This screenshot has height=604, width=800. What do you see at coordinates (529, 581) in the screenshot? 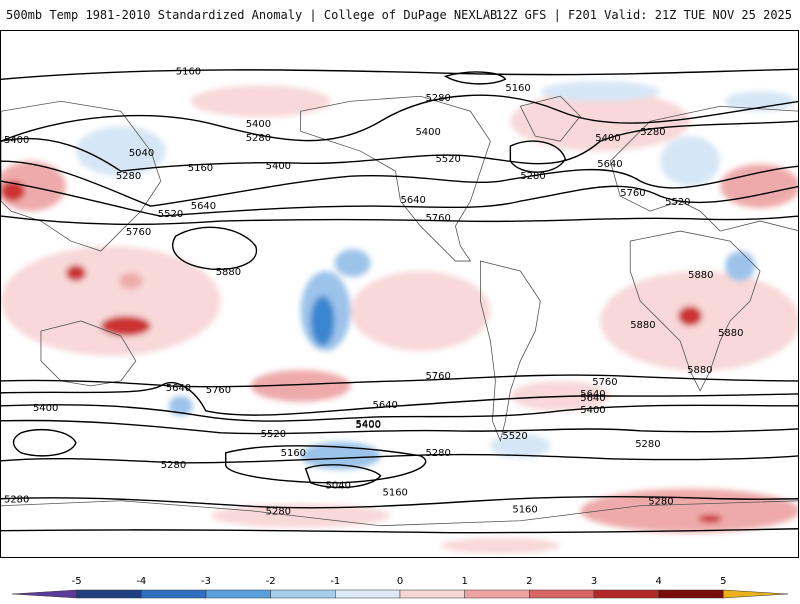
I see `colorbar-tick-label: 2` at bounding box center [529, 581].